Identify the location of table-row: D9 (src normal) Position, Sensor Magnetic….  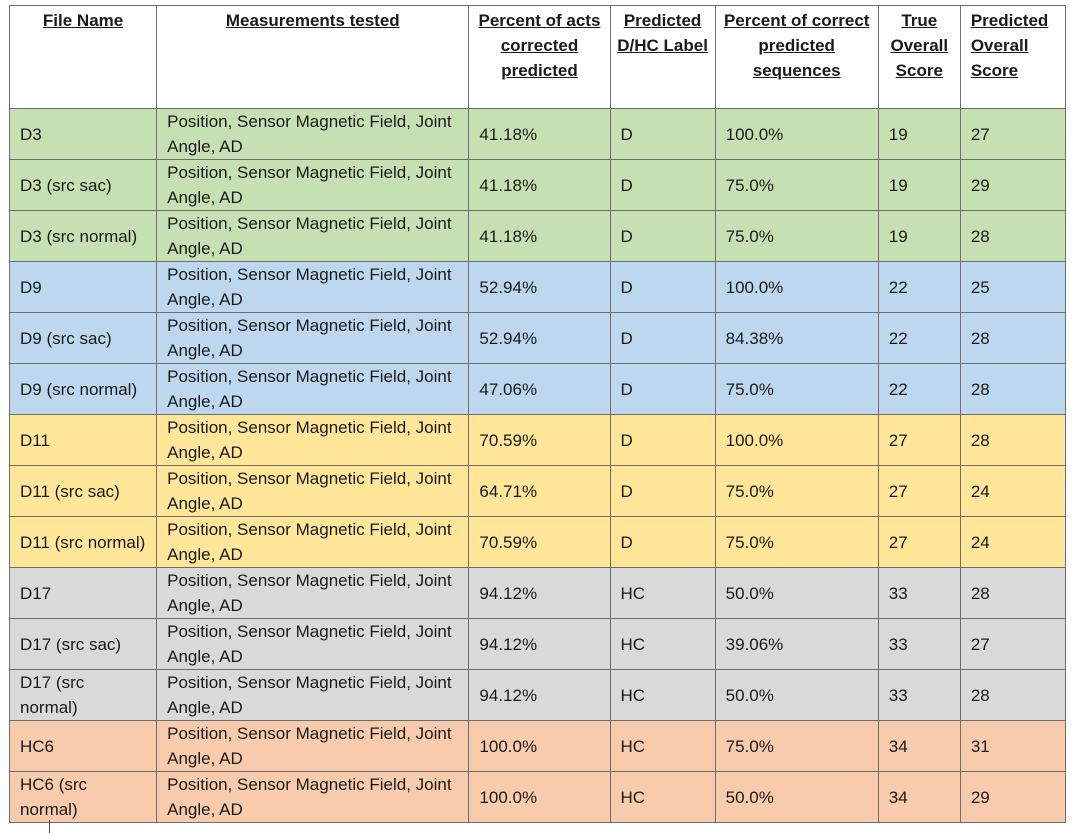
(537, 389).